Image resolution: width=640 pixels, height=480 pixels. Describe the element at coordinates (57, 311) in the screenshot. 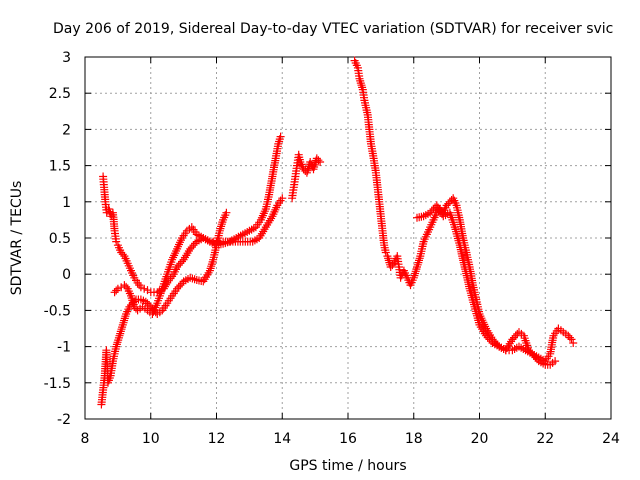

I see `y-tick-label: -0.5` at that location.